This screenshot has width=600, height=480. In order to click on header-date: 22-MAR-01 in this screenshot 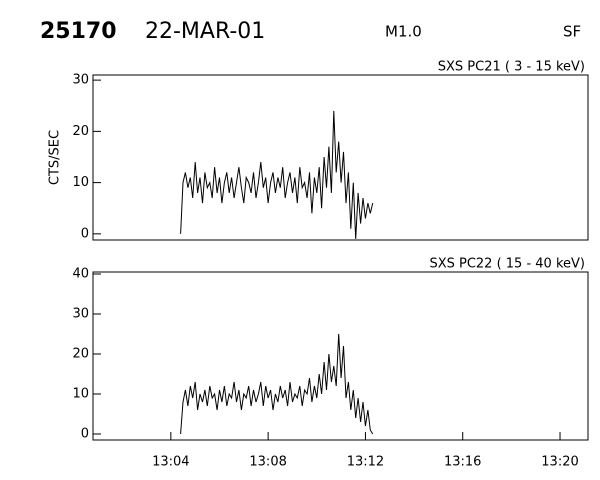, I will do `click(205, 31)`.